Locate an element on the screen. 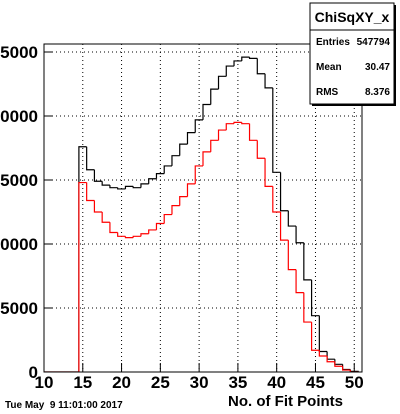  stats-title: ChiSqXY_x is located at coordinates (352, 17).